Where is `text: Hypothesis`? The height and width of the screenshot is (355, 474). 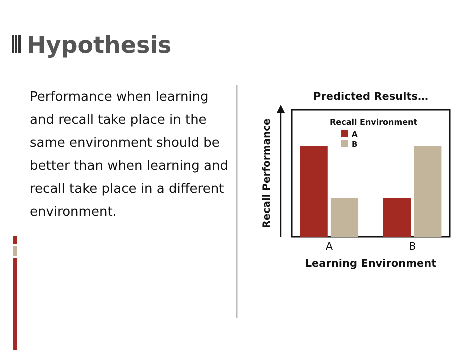 text: Hypothesis is located at coordinates (99, 46).